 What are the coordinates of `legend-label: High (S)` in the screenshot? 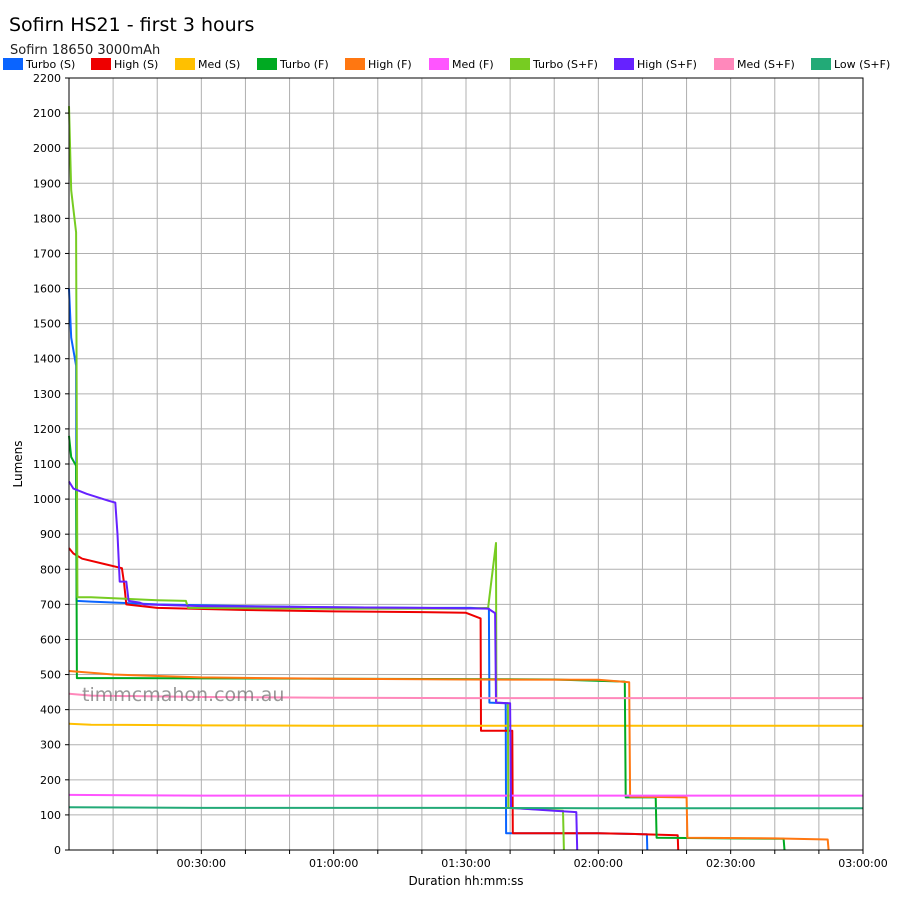 It's located at (136, 64).